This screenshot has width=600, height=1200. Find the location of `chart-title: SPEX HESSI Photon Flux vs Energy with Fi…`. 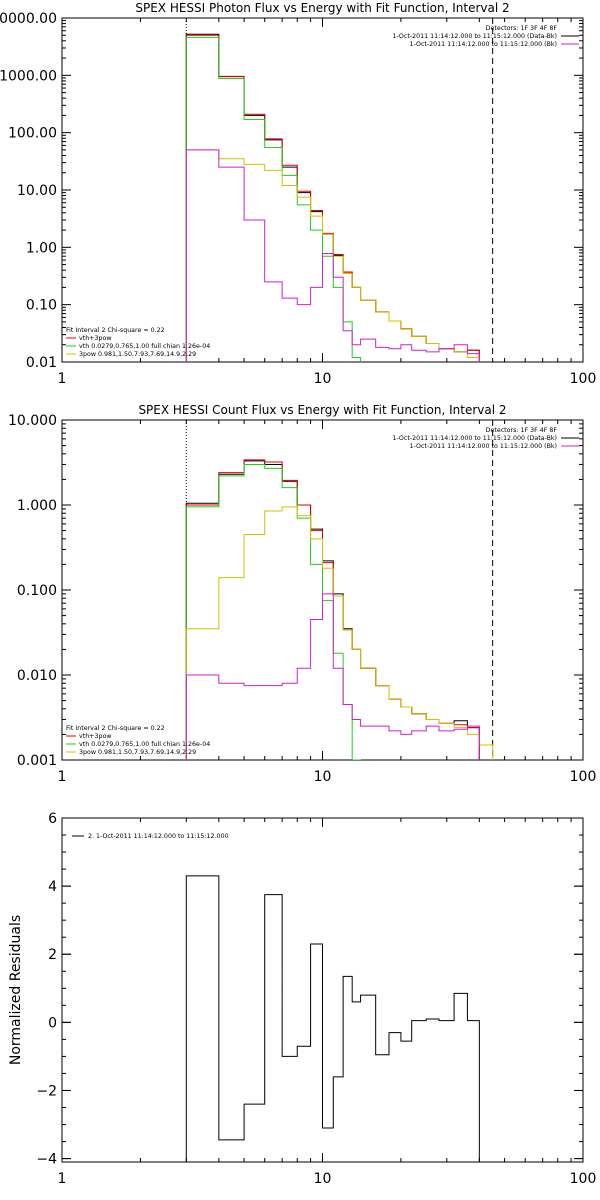

chart-title: SPEX HESSI Photon Flux vs Energy with Fi… is located at coordinates (322, 8).